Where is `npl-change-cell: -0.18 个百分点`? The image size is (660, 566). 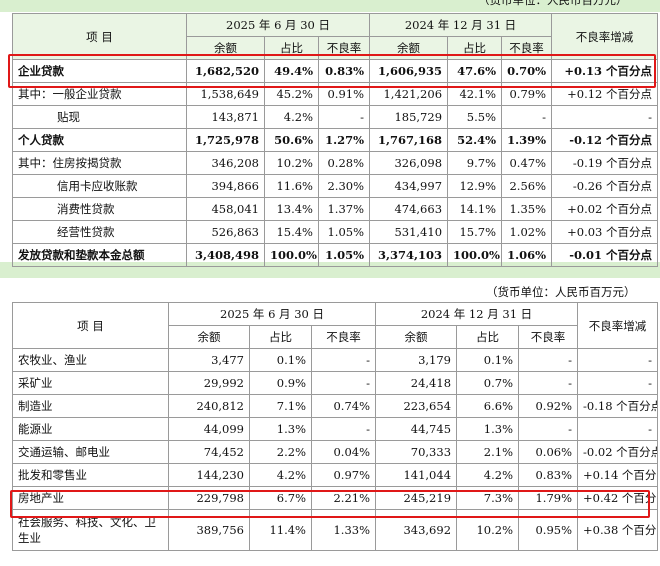
npl-change-cell: -0.18 个百分点 is located at coordinates (618, 406).